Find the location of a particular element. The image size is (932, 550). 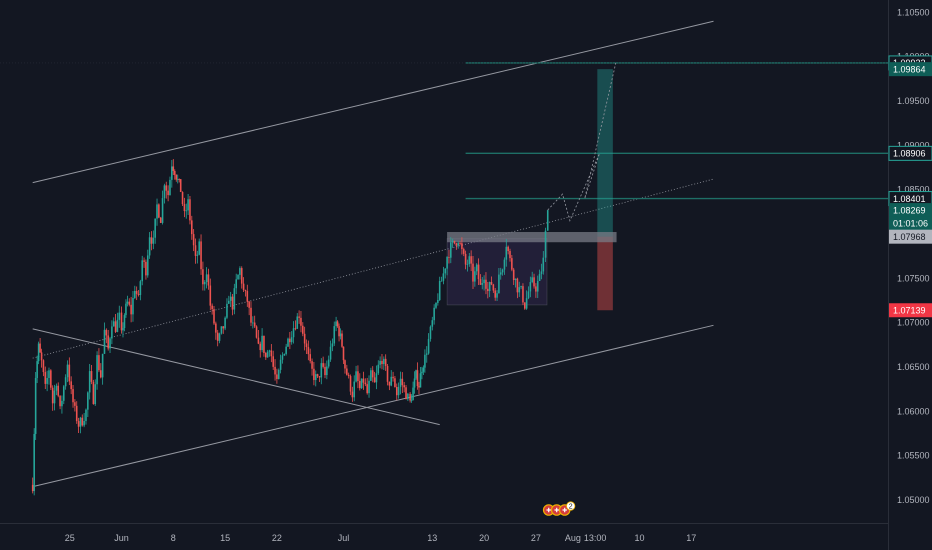

position-target-zone is located at coordinates (605, 153).